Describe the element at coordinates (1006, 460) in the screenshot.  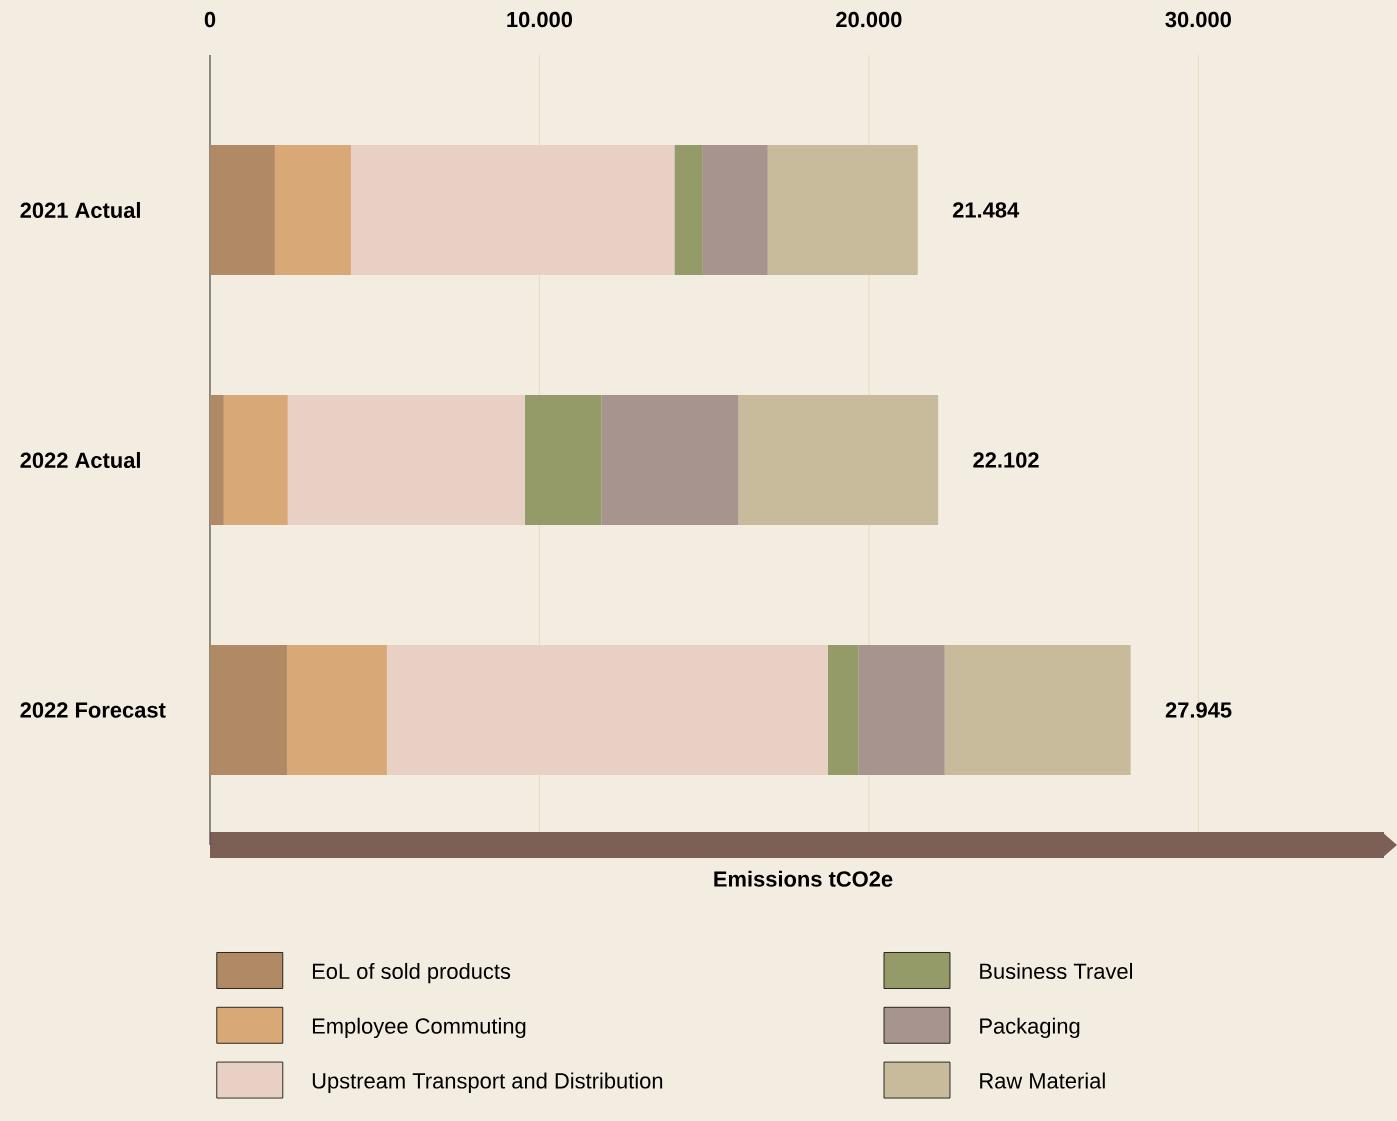
I see `total-label: 22.102` at that location.